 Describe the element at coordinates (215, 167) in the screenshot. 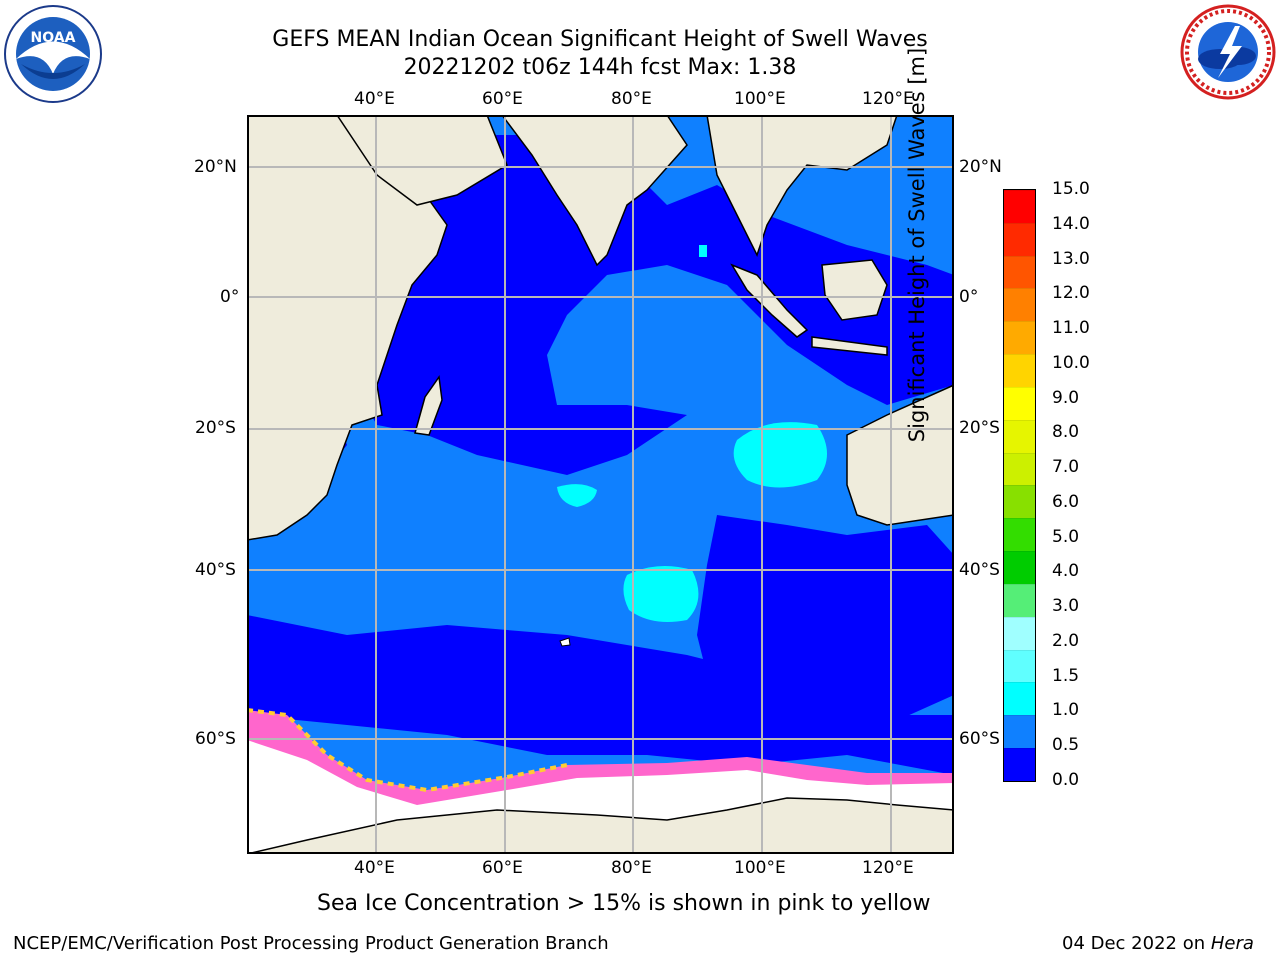

I see `lat-tick-left: 20°N` at that location.